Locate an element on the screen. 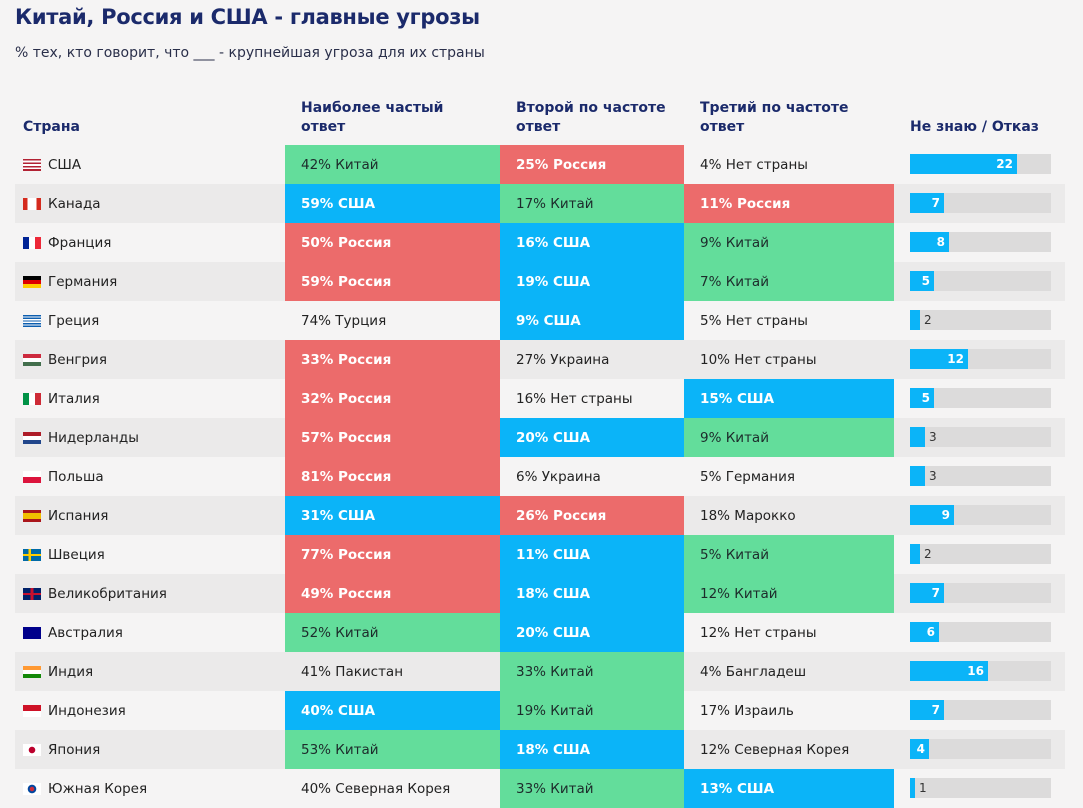  dont-know-value: 8 is located at coordinates (940, 242).